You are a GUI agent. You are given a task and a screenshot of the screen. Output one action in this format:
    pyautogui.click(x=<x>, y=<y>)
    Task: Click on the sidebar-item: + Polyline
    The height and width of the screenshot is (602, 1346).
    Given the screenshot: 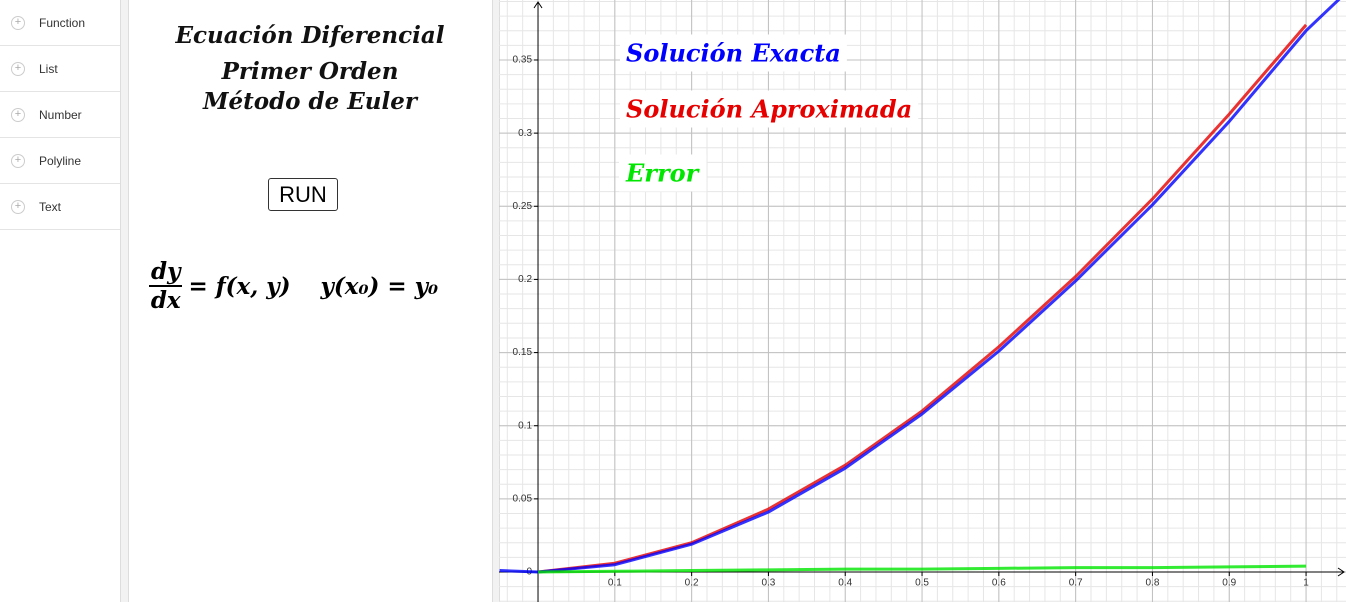 What is the action you would take?
    pyautogui.click(x=60, y=161)
    